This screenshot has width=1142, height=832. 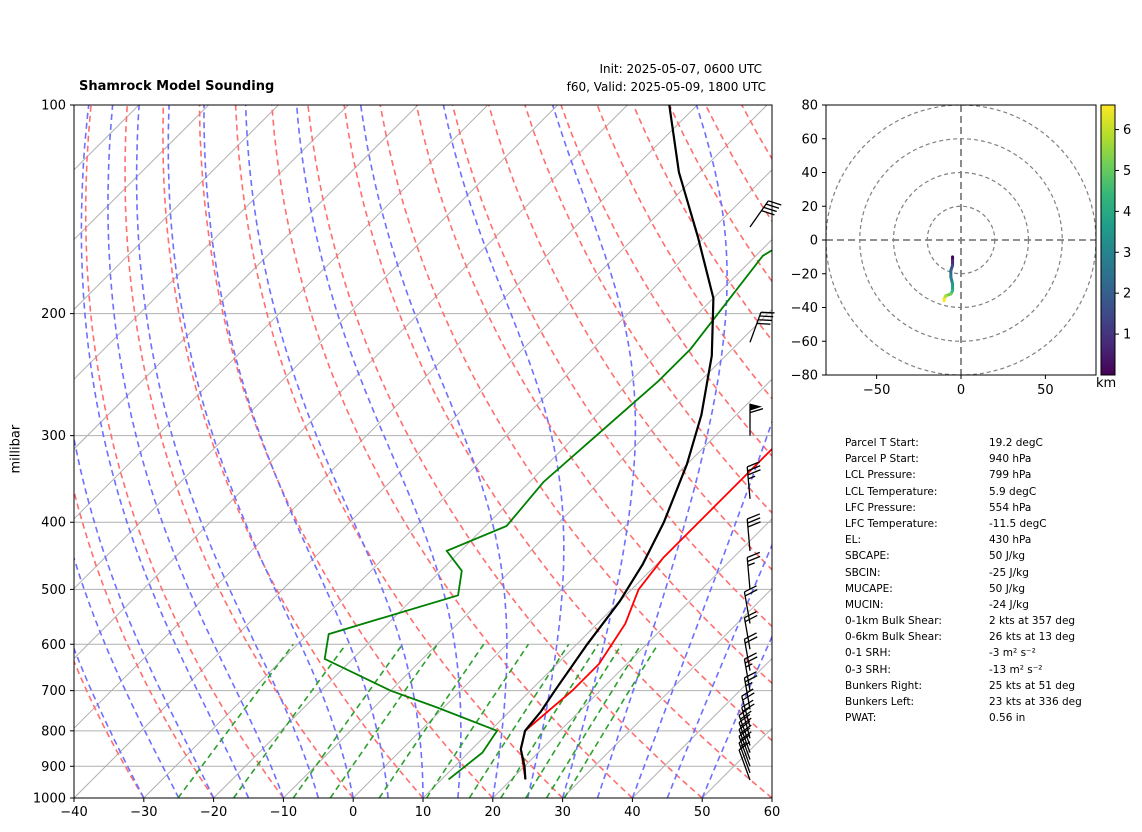 What do you see at coordinates (1018, 523) in the screenshot?
I see `parameter-value: -11.5 degC` at bounding box center [1018, 523].